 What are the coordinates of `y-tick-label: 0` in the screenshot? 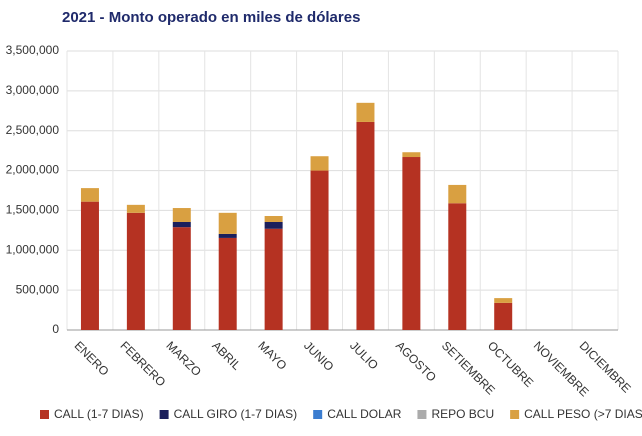 It's located at (55, 329).